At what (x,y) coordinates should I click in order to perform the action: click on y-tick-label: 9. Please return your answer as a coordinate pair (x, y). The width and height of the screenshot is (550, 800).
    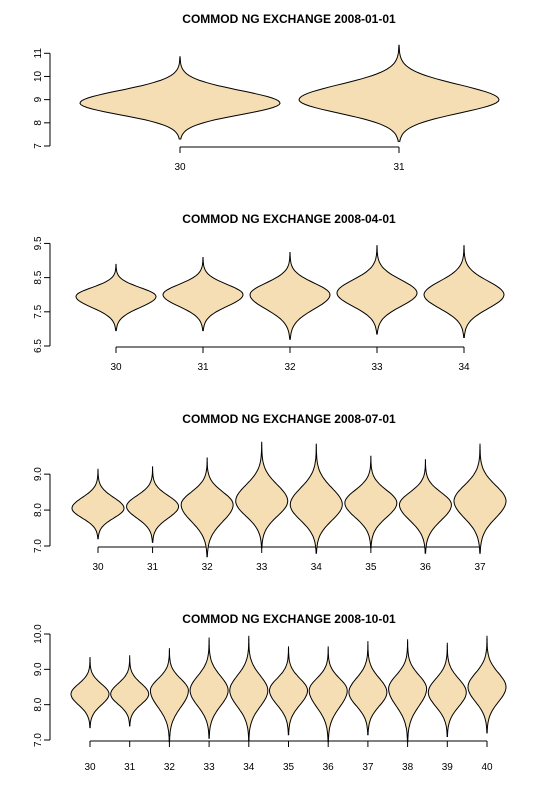
    Looking at the image, I should click on (38, 99).